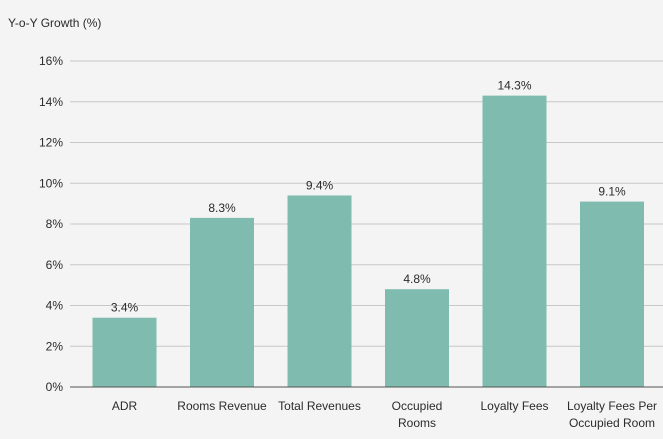 The width and height of the screenshot is (663, 439). I want to click on y-tick-label: 0%, so click(55, 387).